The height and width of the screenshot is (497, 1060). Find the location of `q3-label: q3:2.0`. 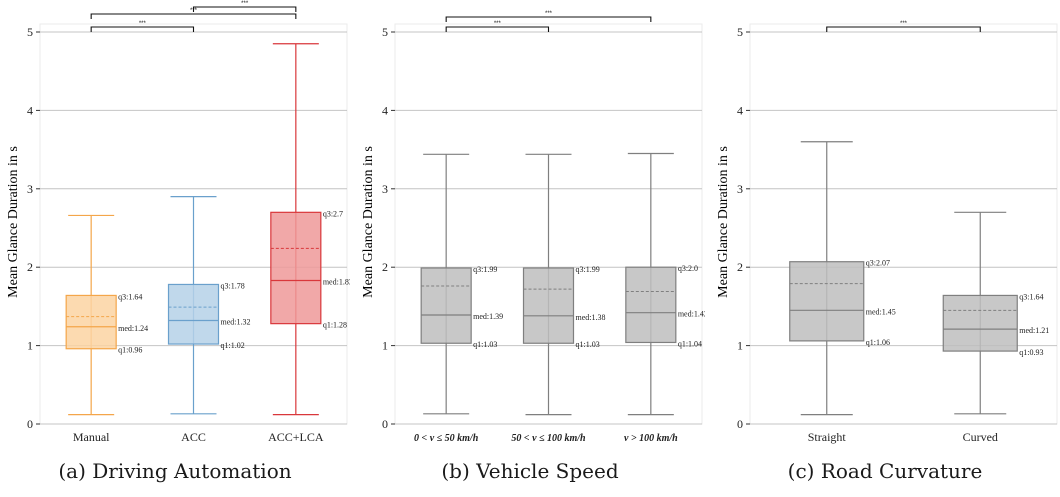

q3-label: q3:2.0 is located at coordinates (688, 268).